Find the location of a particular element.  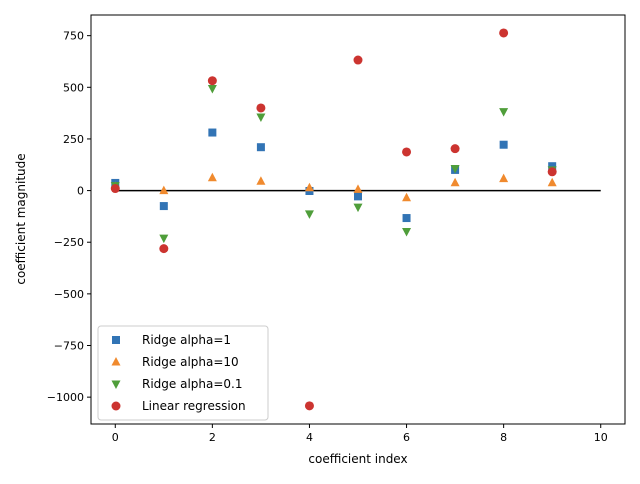

x-tick-label: 2 is located at coordinates (212, 437).